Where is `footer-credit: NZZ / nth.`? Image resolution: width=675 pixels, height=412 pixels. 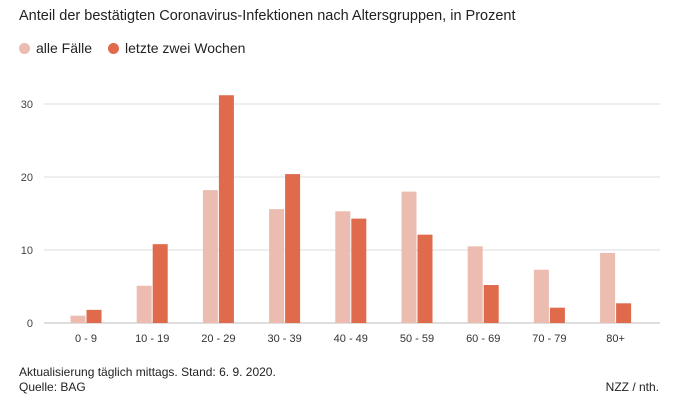 footer-credit: NZZ / nth. is located at coordinates (632, 387).